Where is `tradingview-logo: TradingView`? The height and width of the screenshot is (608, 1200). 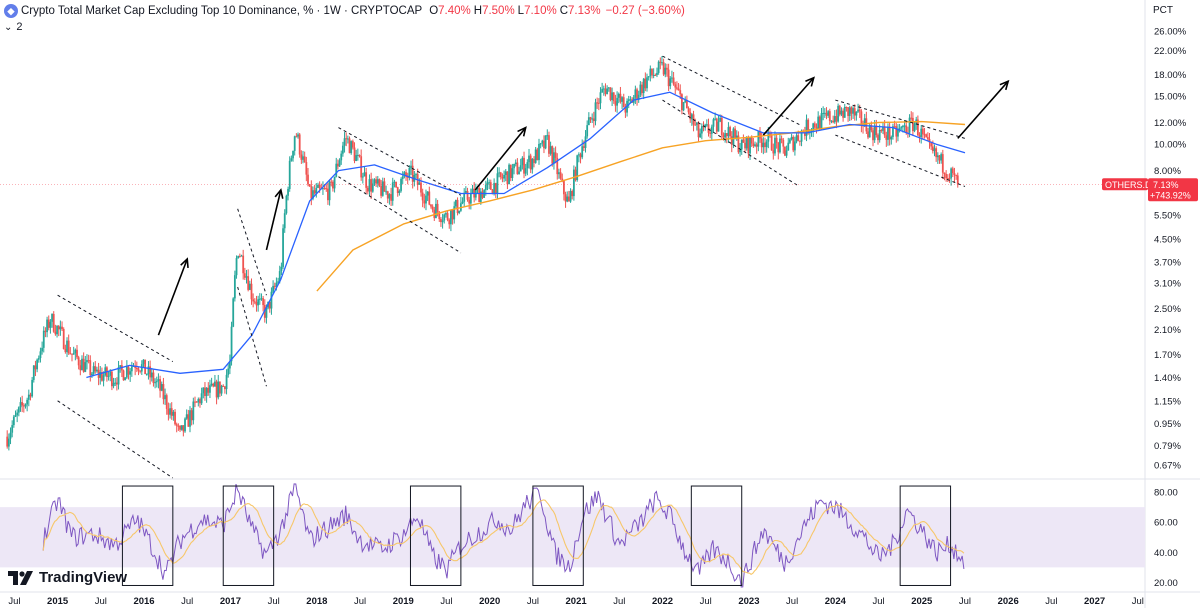 tradingview-logo: TradingView is located at coordinates (67, 577).